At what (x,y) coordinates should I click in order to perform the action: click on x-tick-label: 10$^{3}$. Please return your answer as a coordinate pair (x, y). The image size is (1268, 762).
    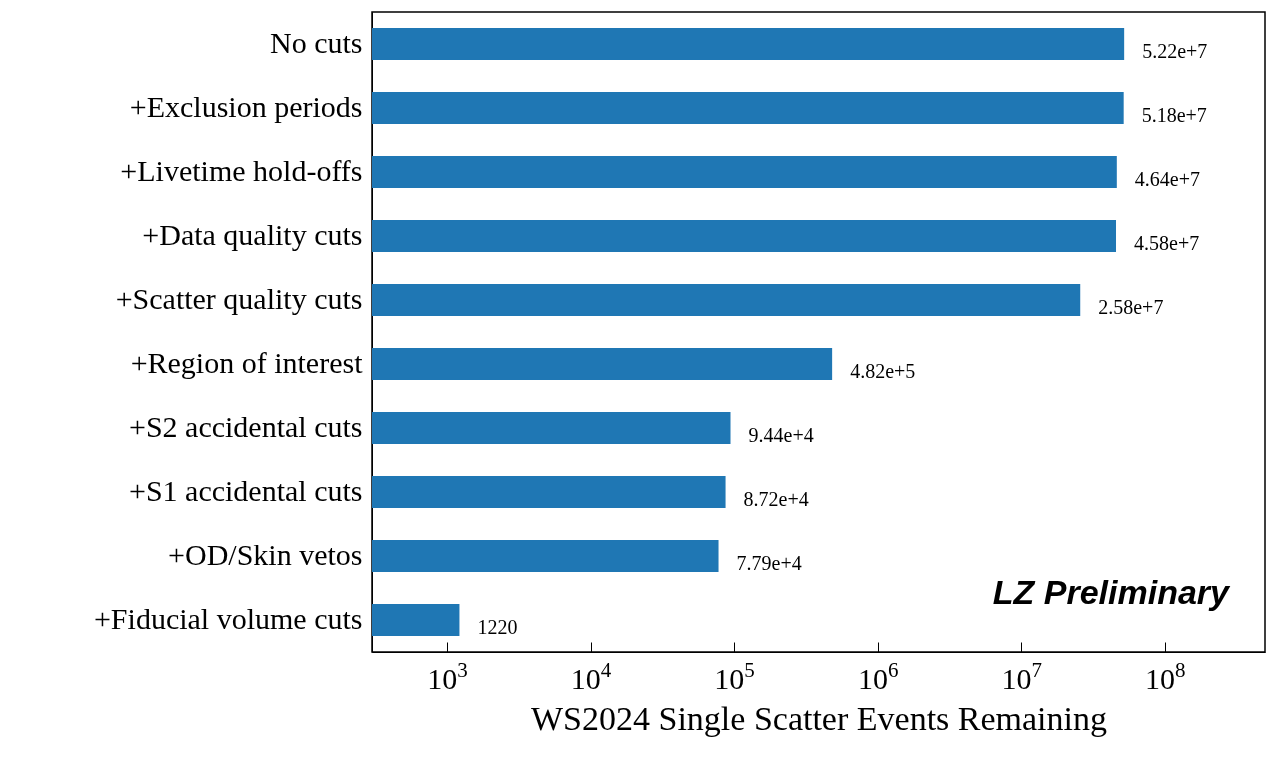
    Looking at the image, I should click on (447, 676).